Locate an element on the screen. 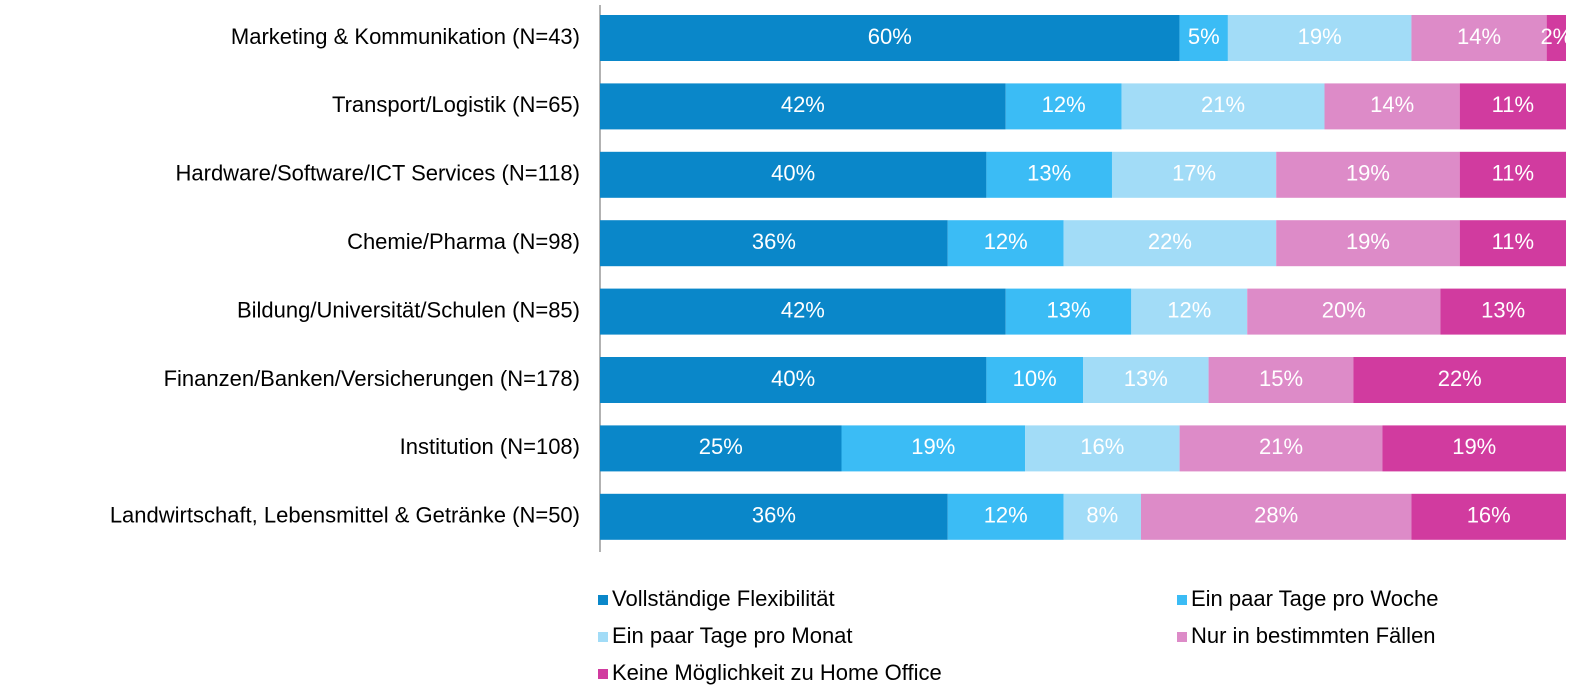 The width and height of the screenshot is (1570, 694). legend-label: Nur in bestimmten Fällen is located at coordinates (1313, 635).